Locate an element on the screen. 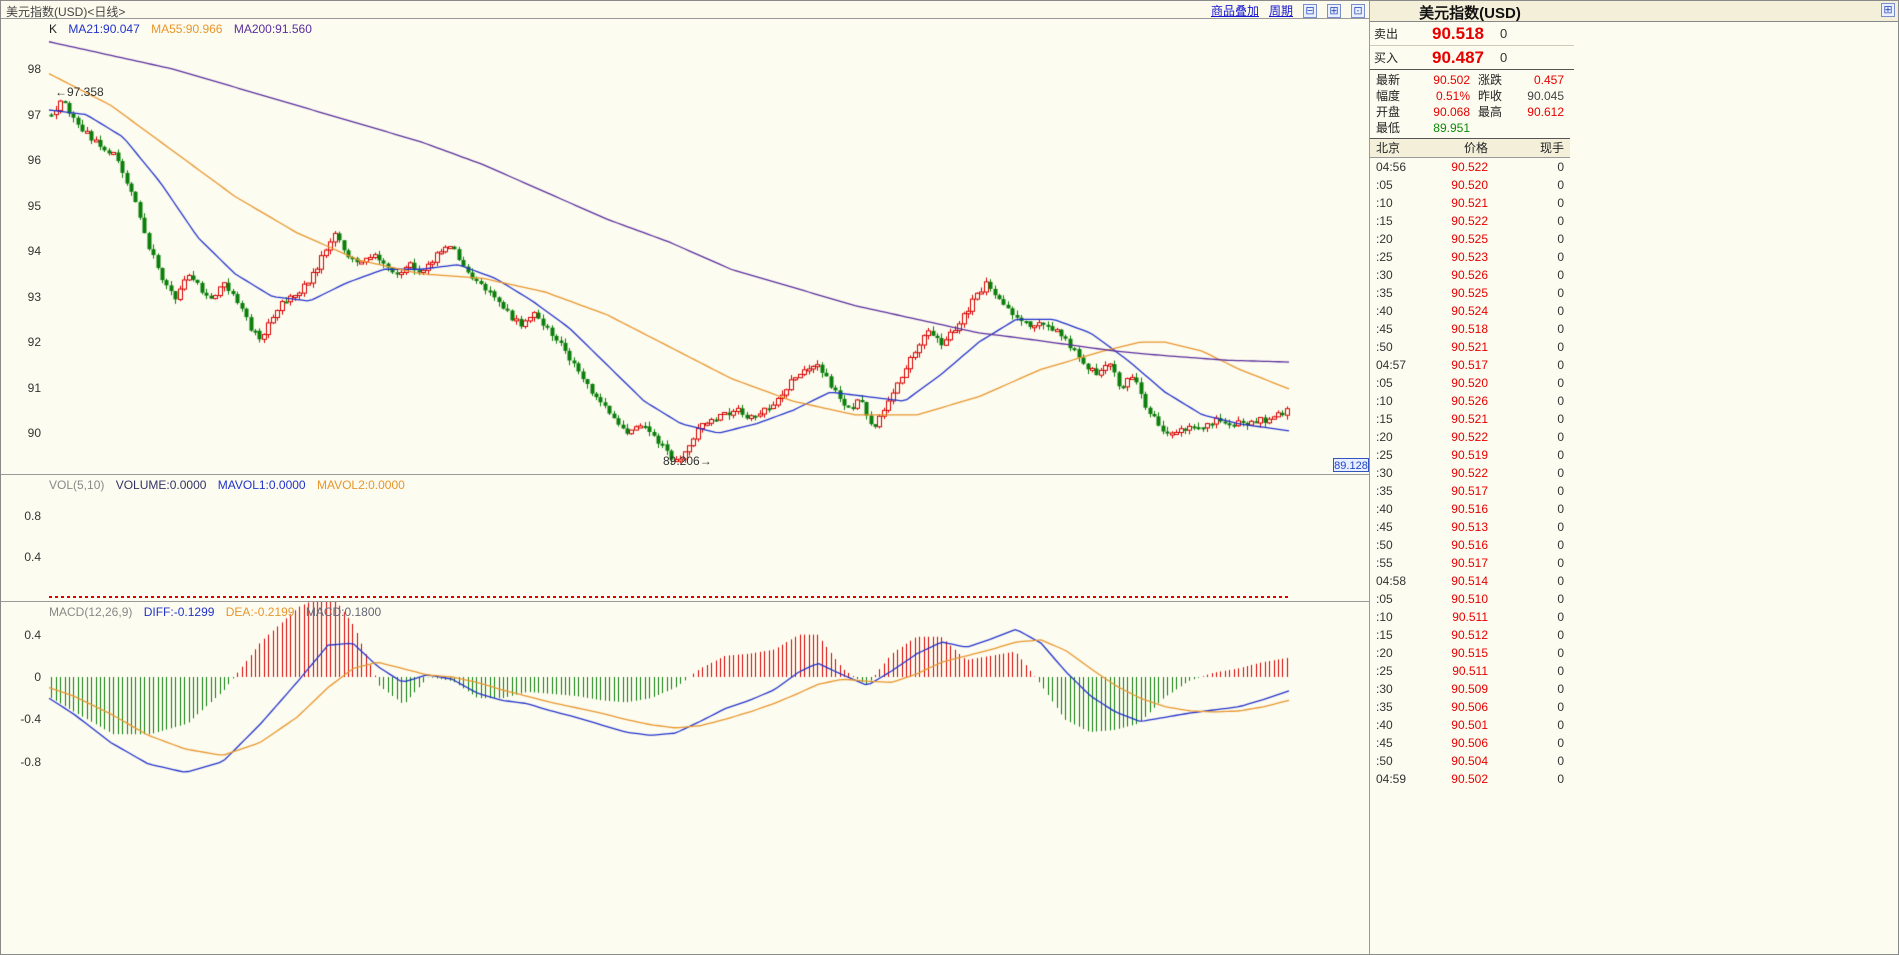 The image size is (1899, 955). sell-price: 90.518 is located at coordinates (1458, 33).